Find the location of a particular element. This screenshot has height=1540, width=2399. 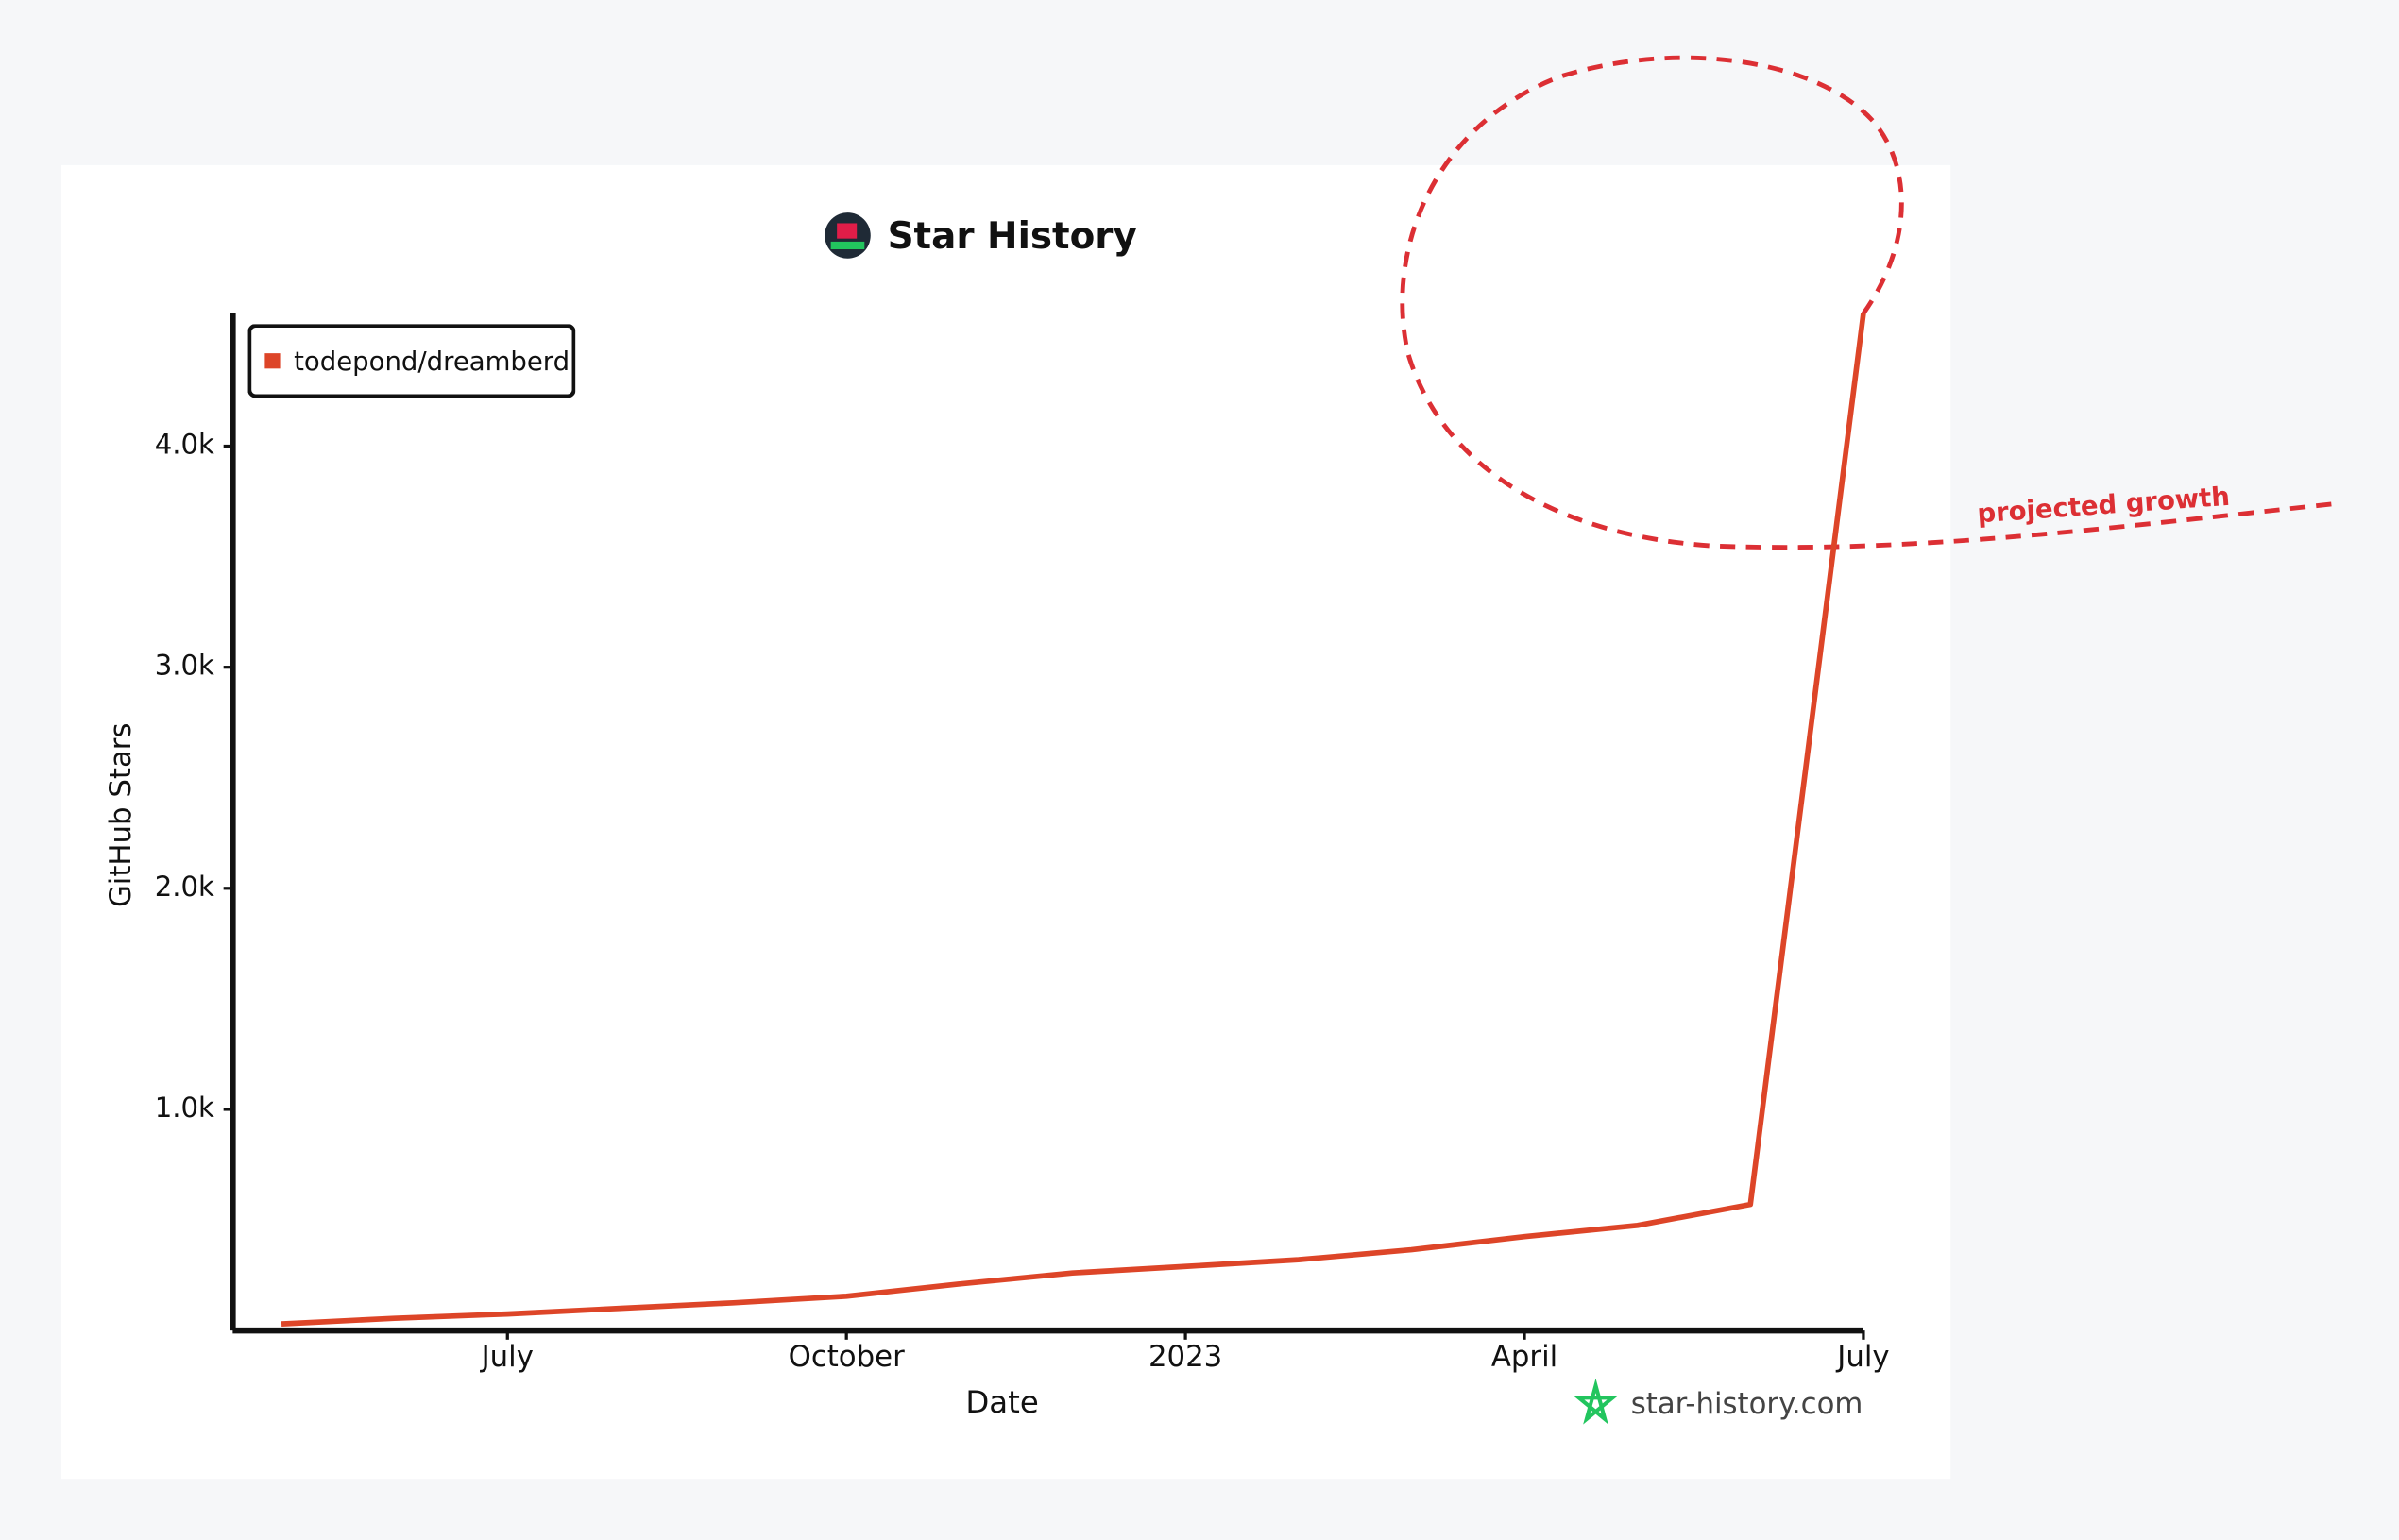

chart-title: Star History is located at coordinates (1012, 236).